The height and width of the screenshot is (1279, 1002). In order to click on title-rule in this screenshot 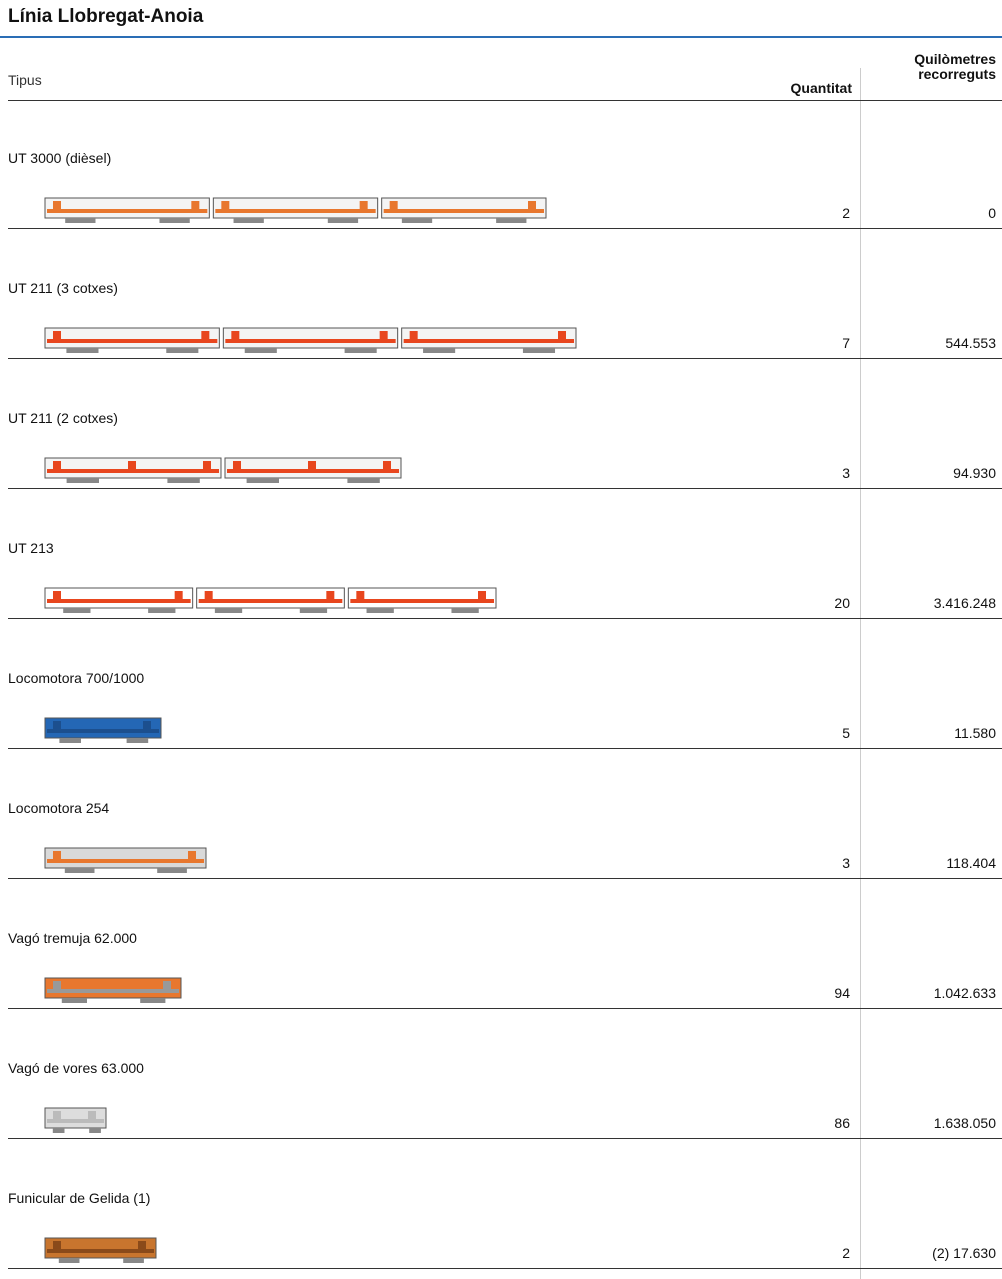, I will do `click(501, 37)`.